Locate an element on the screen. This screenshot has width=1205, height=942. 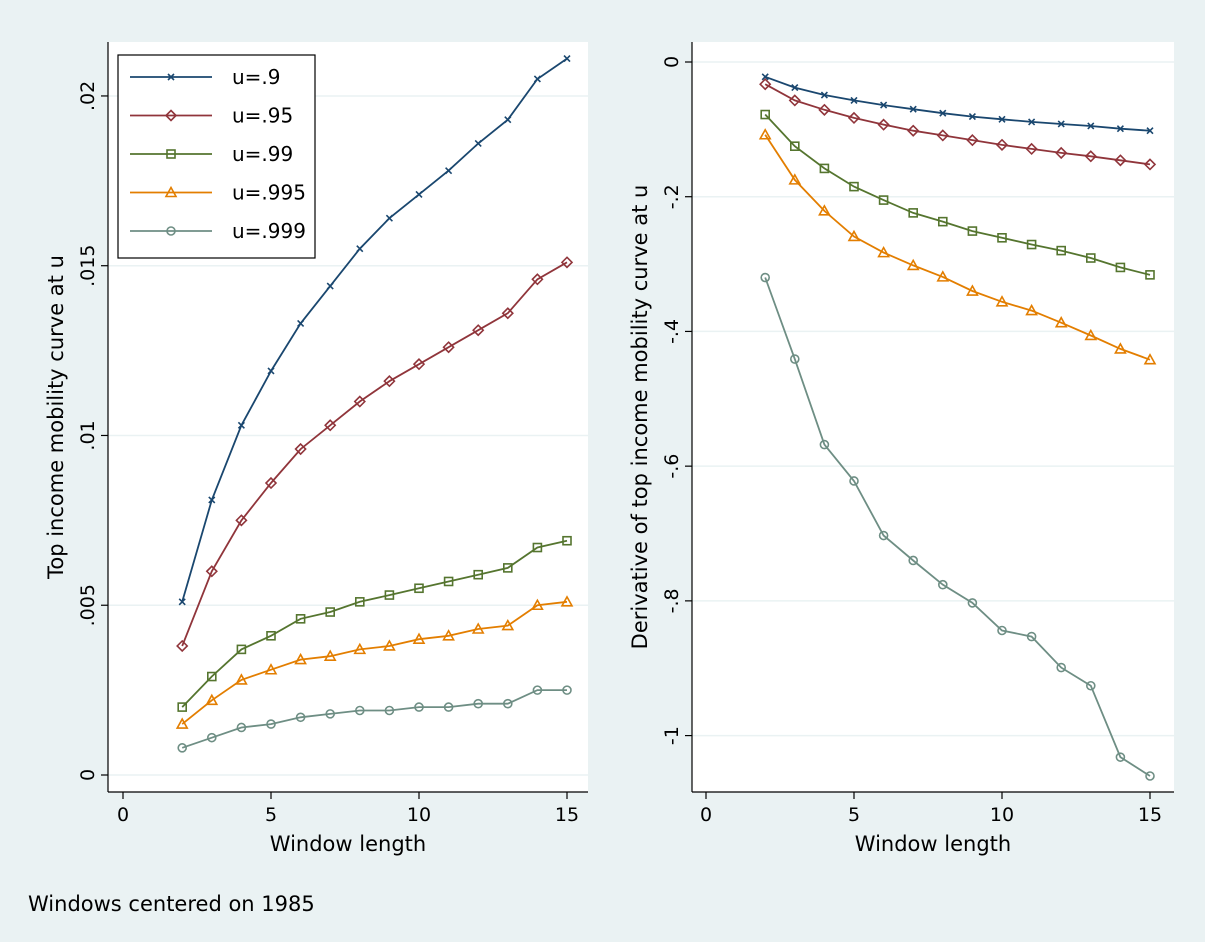
legend-entry: u=.995 is located at coordinates (218, 193).